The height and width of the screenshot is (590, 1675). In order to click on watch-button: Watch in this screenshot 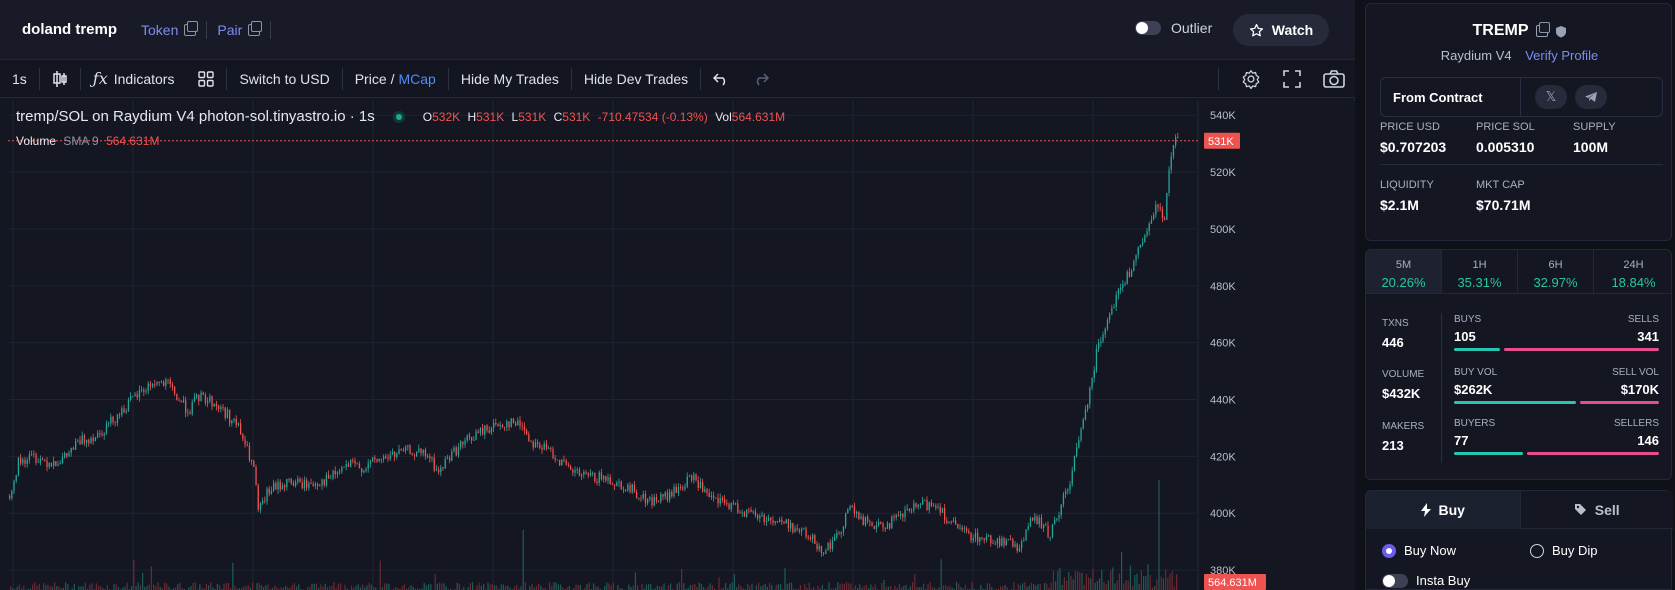, I will do `click(1281, 30)`.